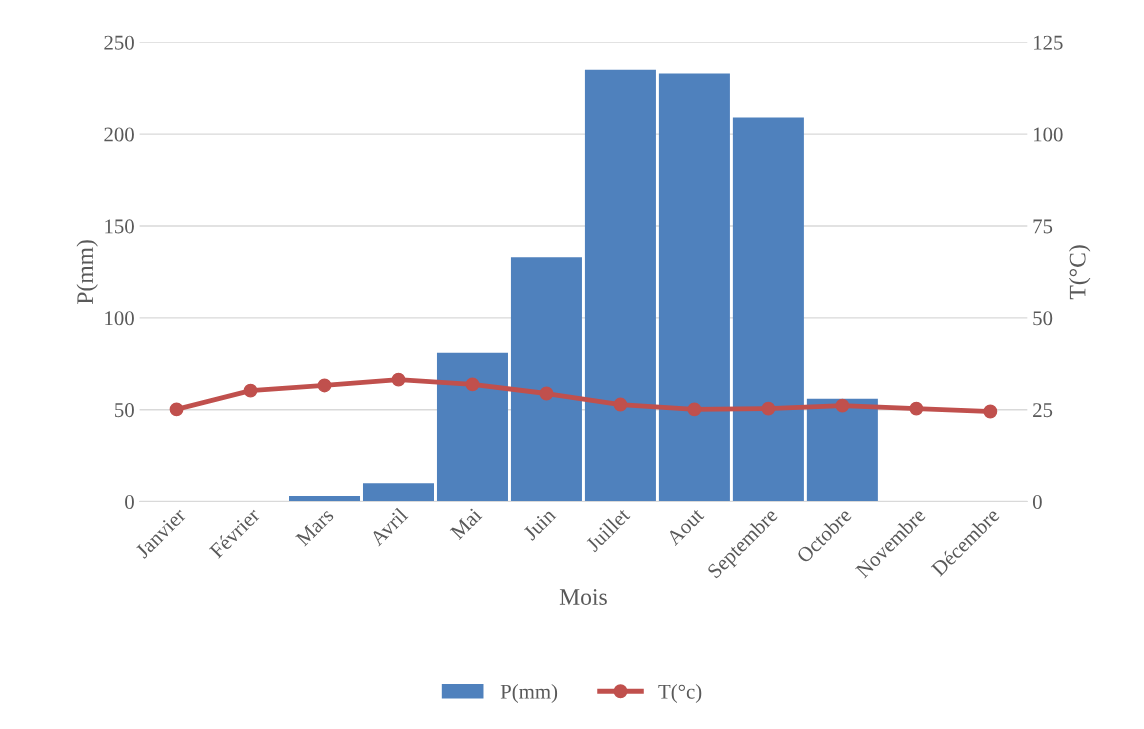  What do you see at coordinates (680, 693) in the screenshot?
I see `legend-label: T(°c)` at bounding box center [680, 693].